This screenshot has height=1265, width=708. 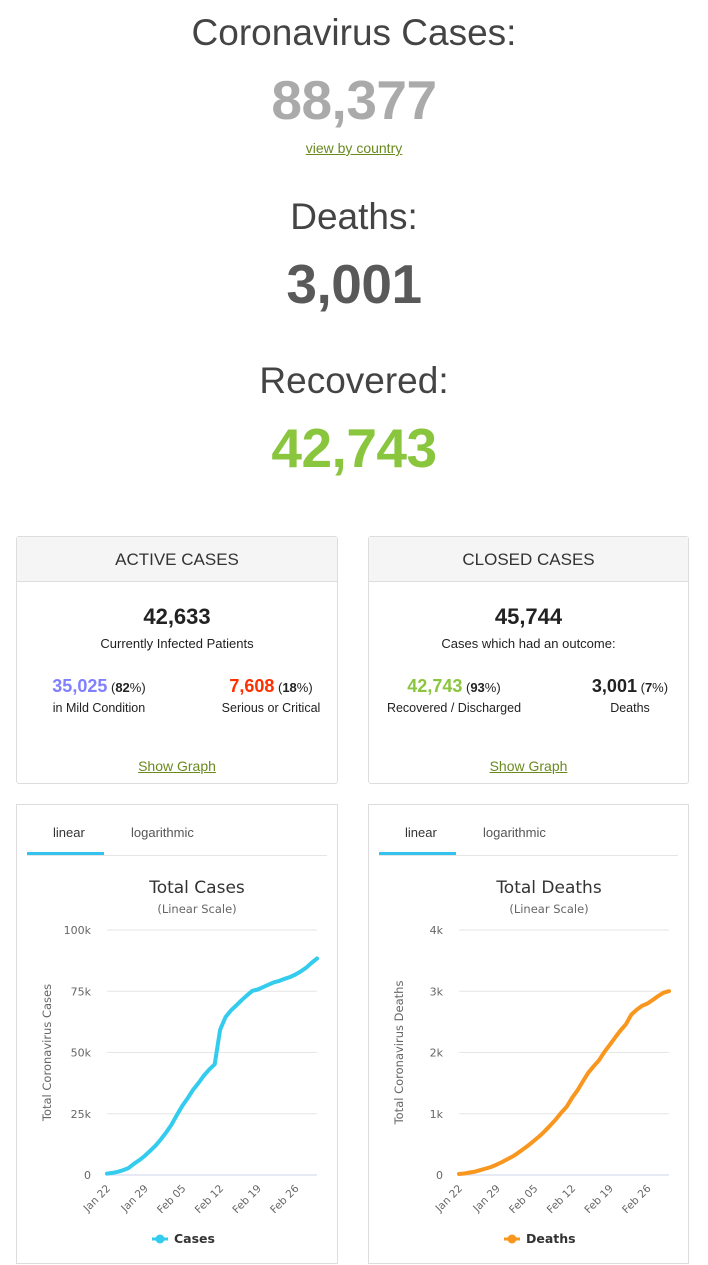 I want to click on serious-value: 7,608, so click(x=252, y=686).